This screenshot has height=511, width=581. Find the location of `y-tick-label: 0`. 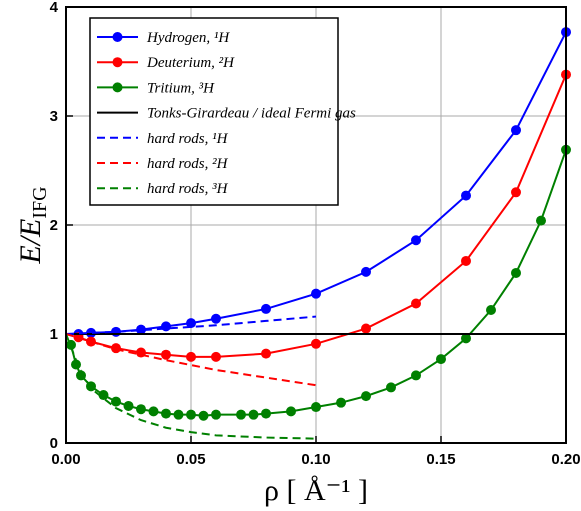

y-tick-label: 0 is located at coordinates (54, 443).